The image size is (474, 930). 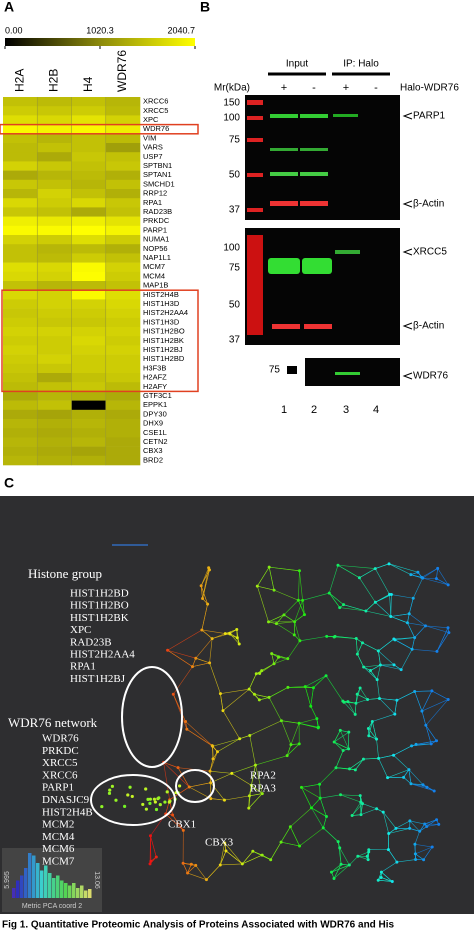 What do you see at coordinates (182, 825) in the screenshot?
I see `network-label: CBX1` at bounding box center [182, 825].